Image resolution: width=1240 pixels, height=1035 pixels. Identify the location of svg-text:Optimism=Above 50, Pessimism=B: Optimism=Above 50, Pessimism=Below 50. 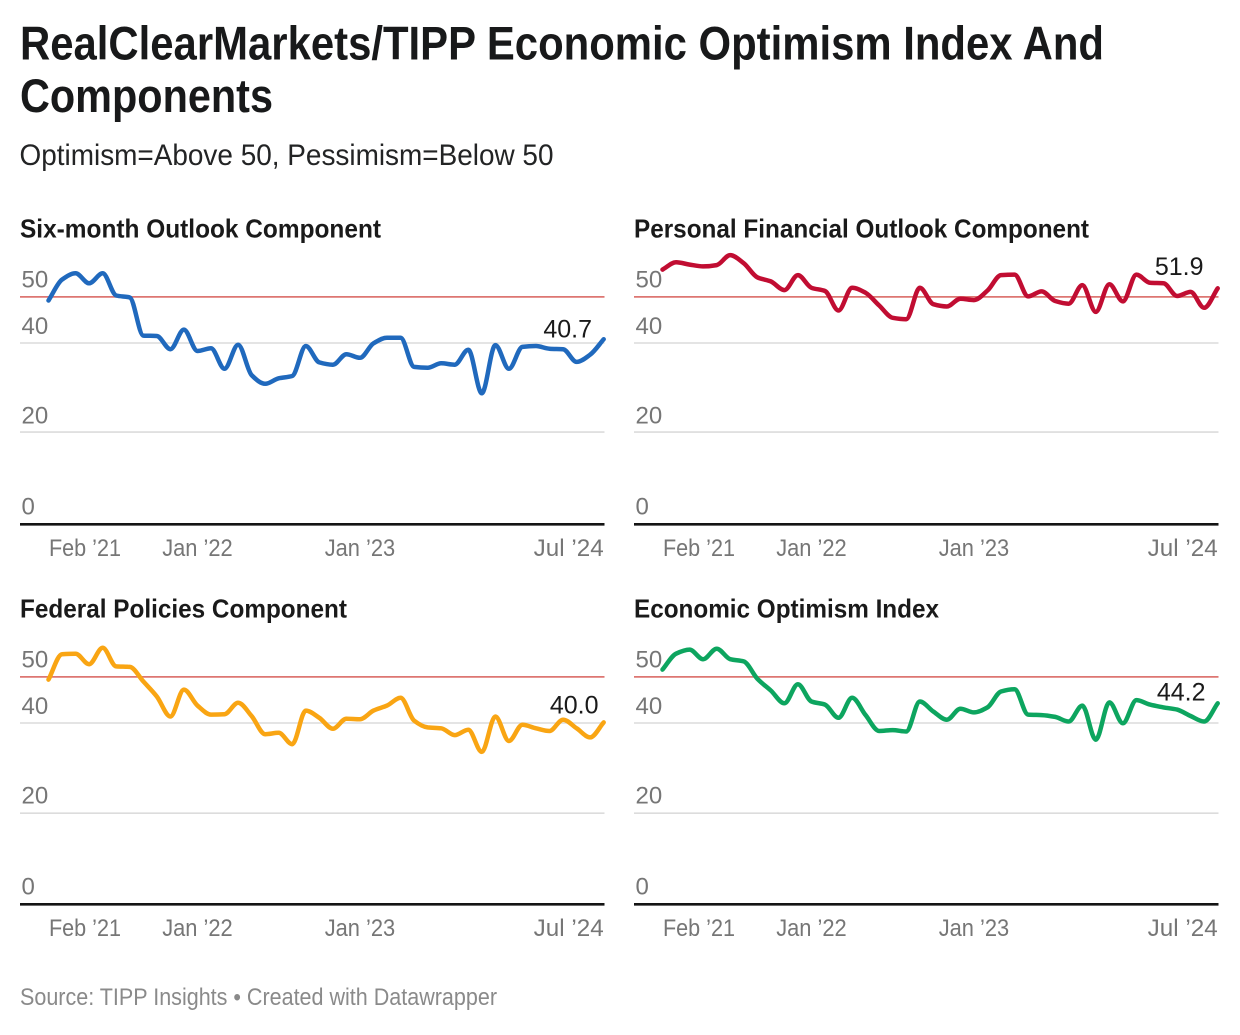
(287, 155).